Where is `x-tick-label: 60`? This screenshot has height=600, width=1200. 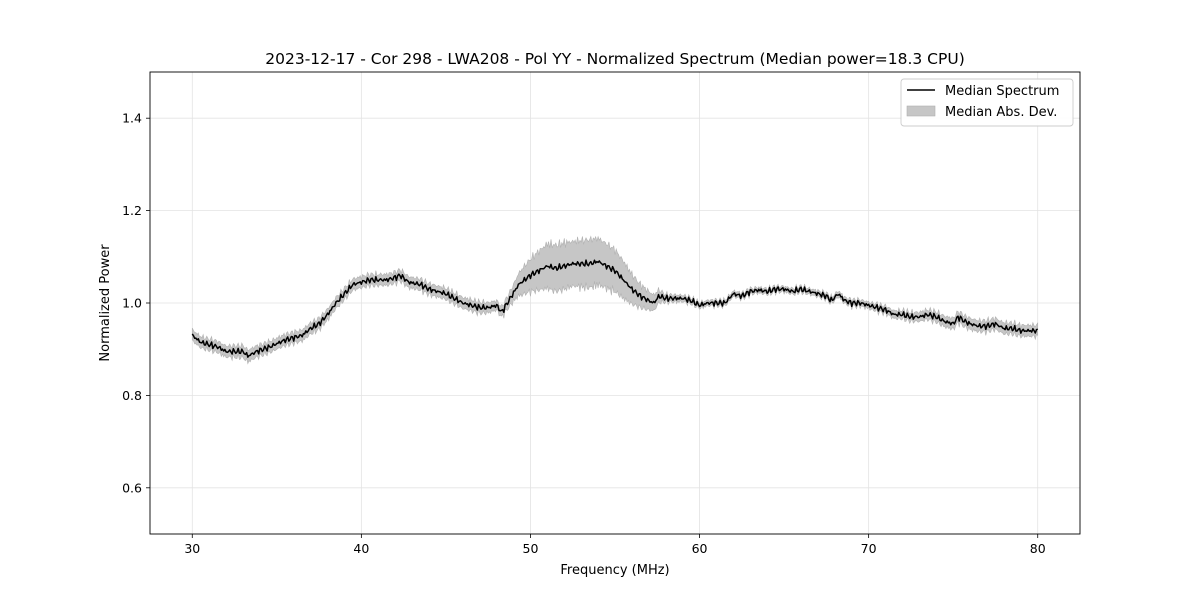 x-tick-label: 60 is located at coordinates (700, 548).